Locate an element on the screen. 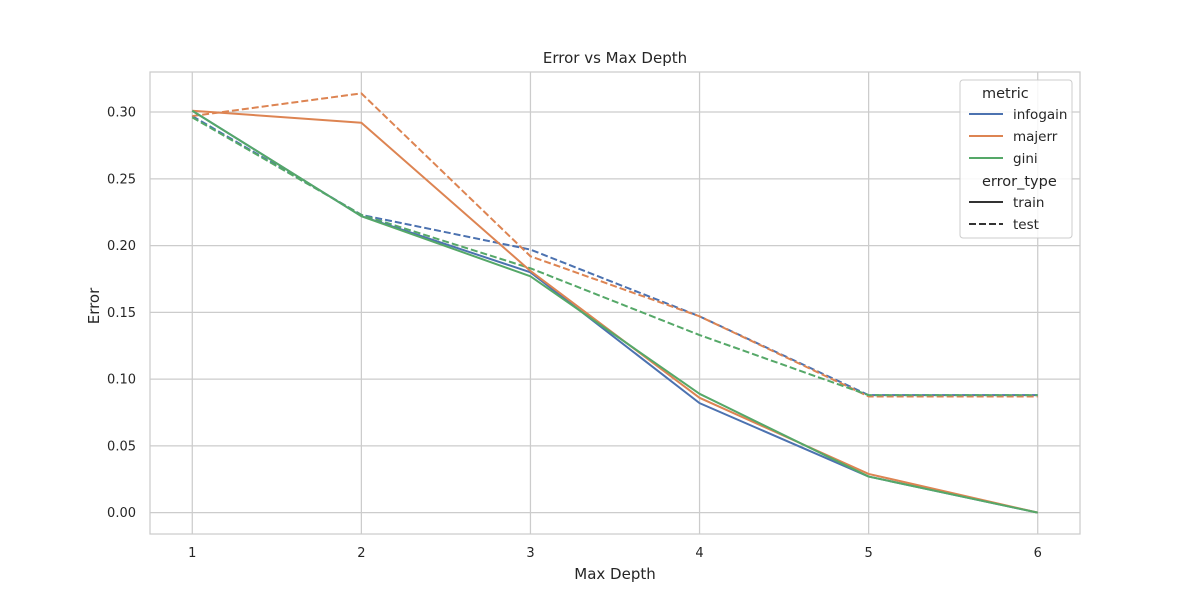 The image size is (1200, 600). legend-box is located at coordinates (1016, 159).